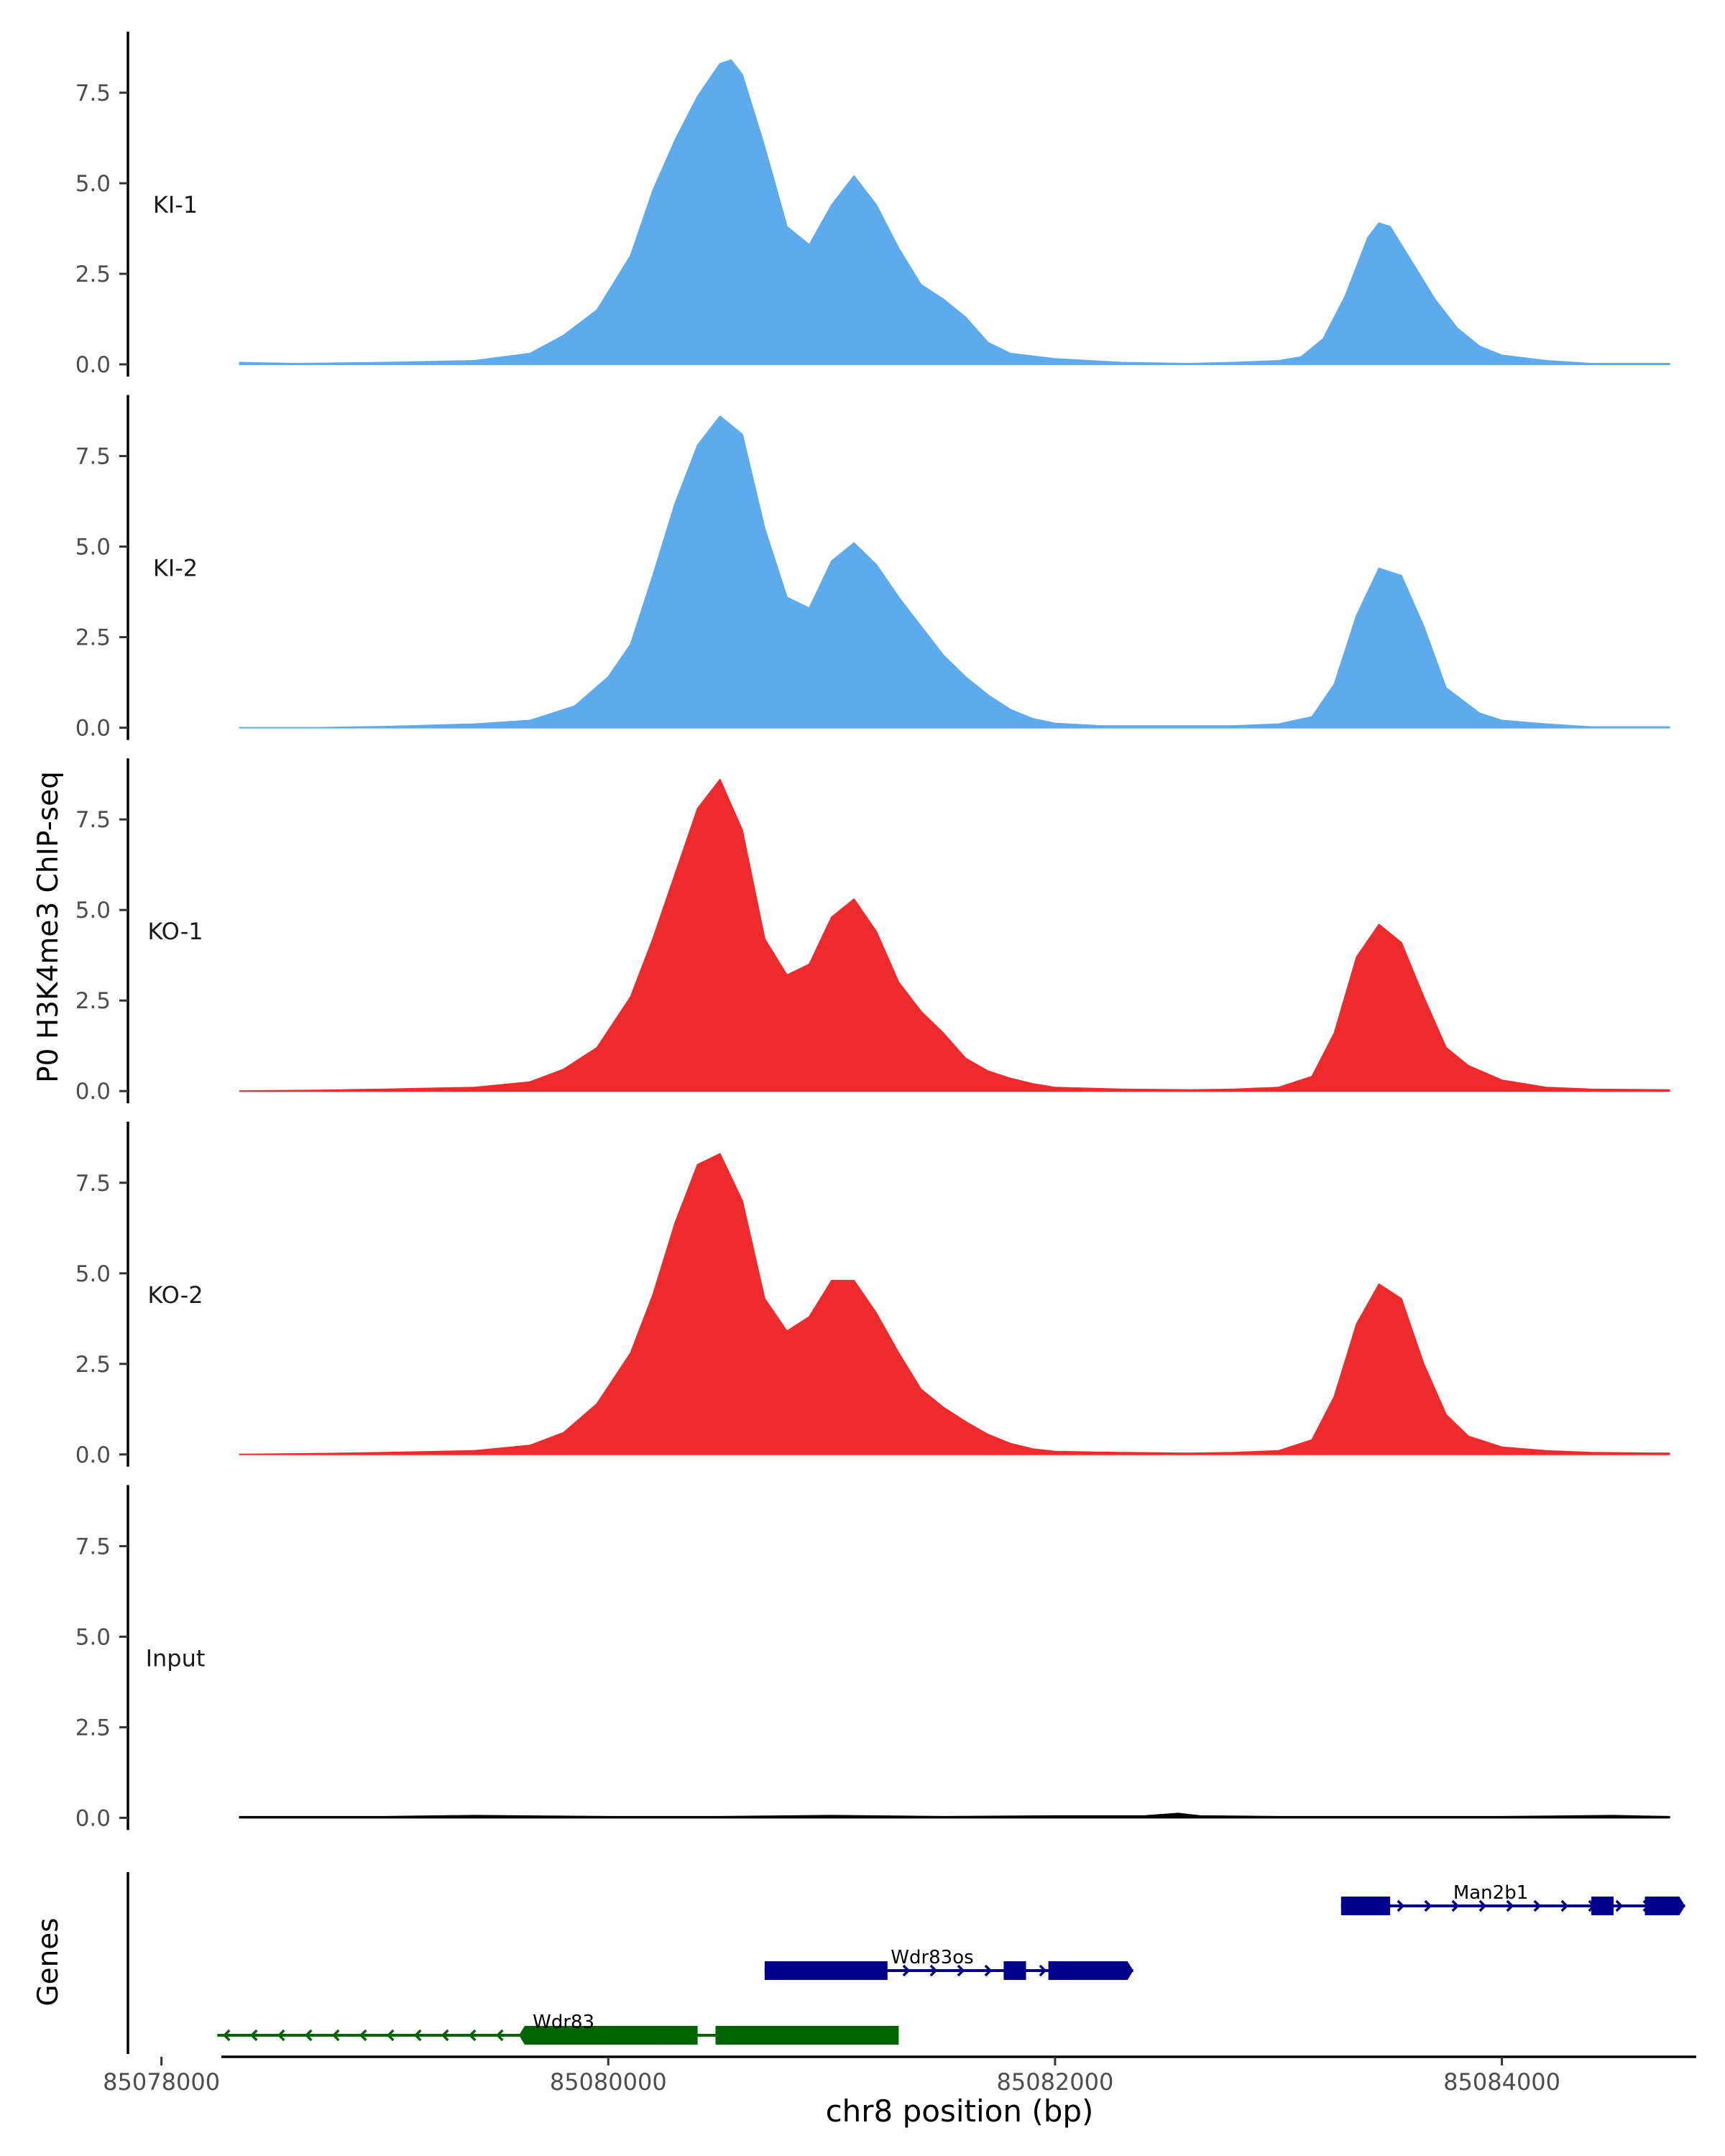 The image size is (1725, 2156). I want to click on gene-wdr83os: Wdr83os, so click(948, 1964).